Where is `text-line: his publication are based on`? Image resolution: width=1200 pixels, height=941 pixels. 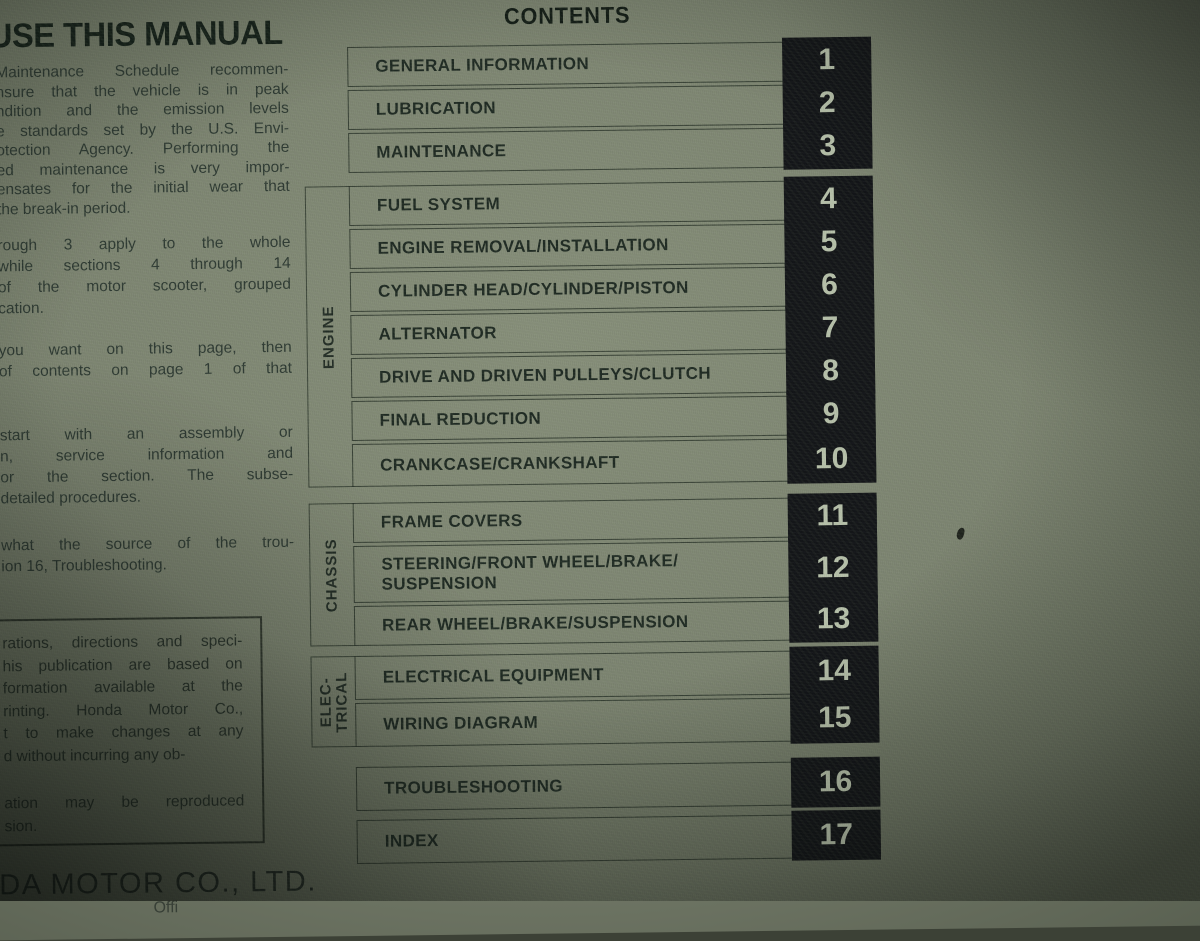 text-line: his publication are based on is located at coordinates (122, 665).